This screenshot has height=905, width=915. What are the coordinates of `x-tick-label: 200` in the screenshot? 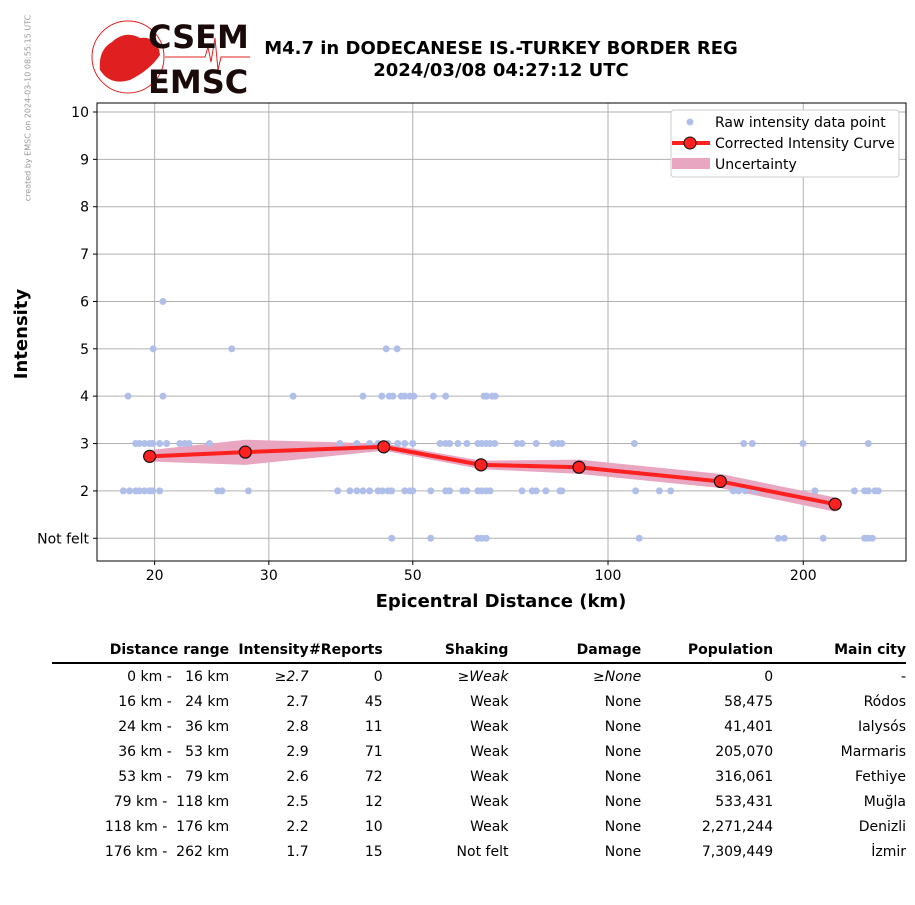 It's located at (803, 576).